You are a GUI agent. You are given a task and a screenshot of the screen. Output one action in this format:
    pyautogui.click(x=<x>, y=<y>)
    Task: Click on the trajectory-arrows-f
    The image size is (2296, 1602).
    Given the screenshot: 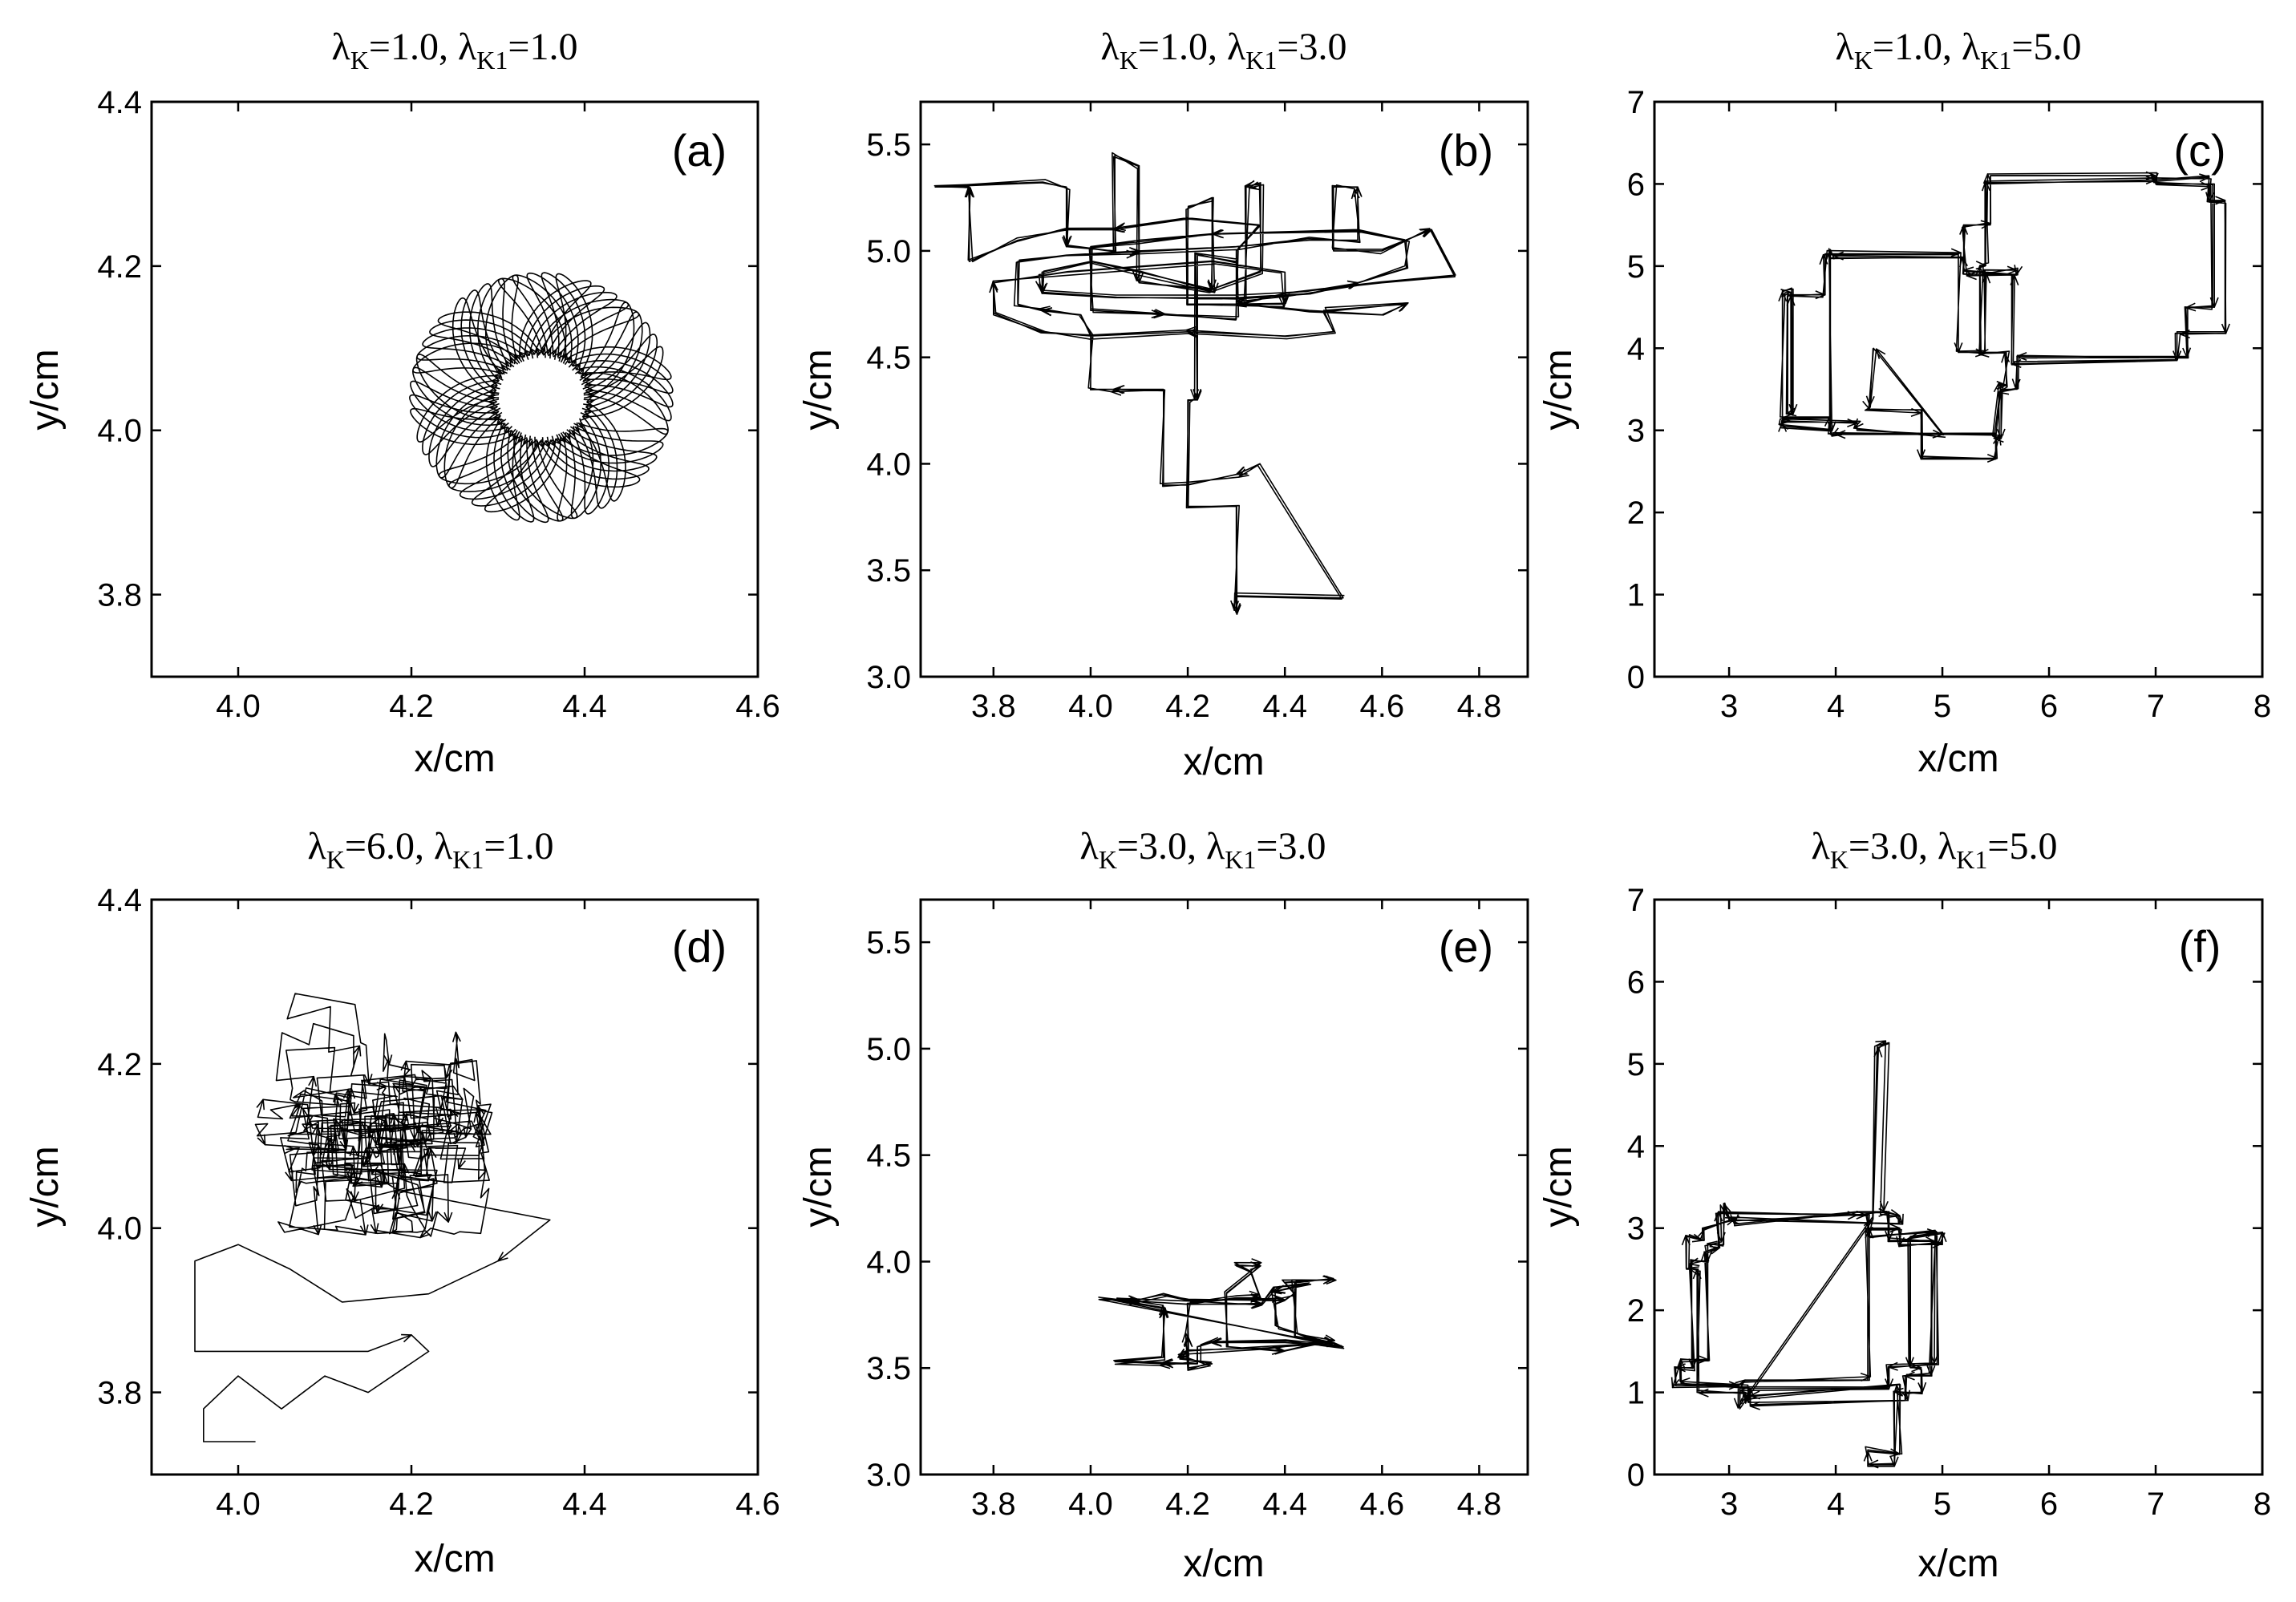 What is the action you would take?
    pyautogui.click(x=1809, y=1254)
    